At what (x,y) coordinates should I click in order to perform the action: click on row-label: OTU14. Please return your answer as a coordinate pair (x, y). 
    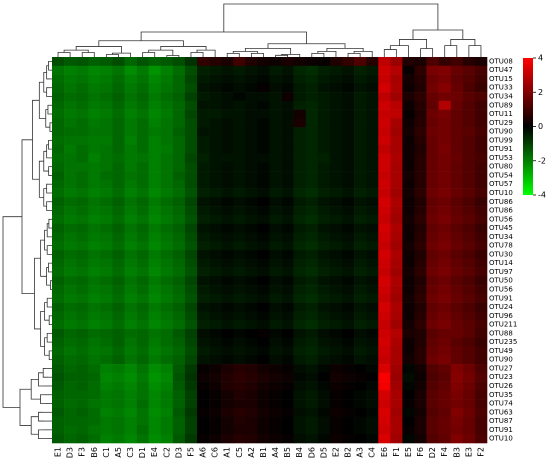
    Looking at the image, I should click on (501, 263).